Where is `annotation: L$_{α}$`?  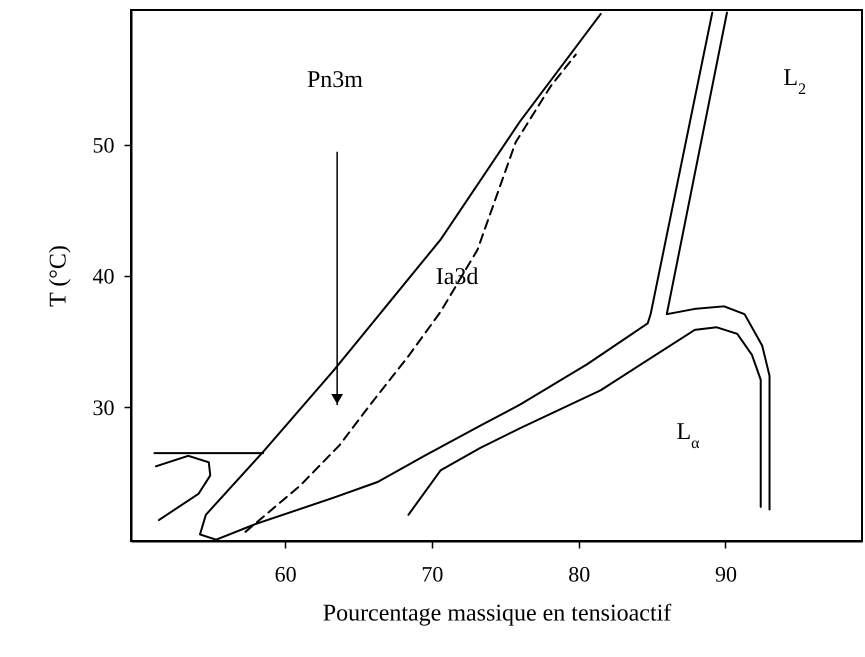
annotation: L$_{α}$ is located at coordinates (688, 435).